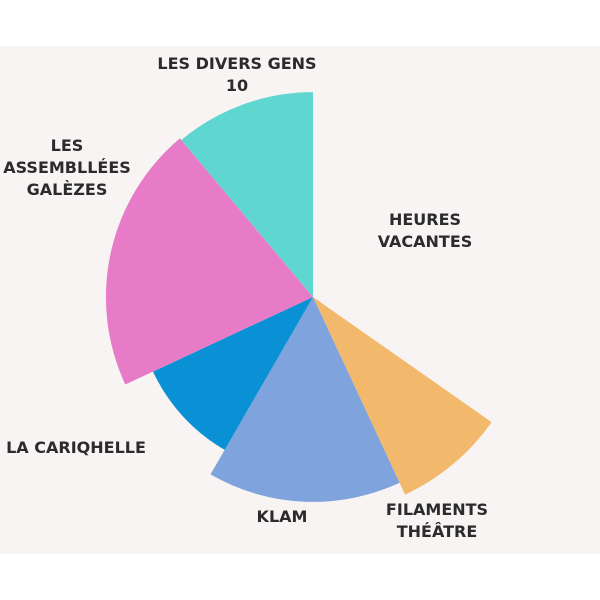 This screenshot has height=600, width=600. I want to click on label-klam: KLAM, so click(282, 516).